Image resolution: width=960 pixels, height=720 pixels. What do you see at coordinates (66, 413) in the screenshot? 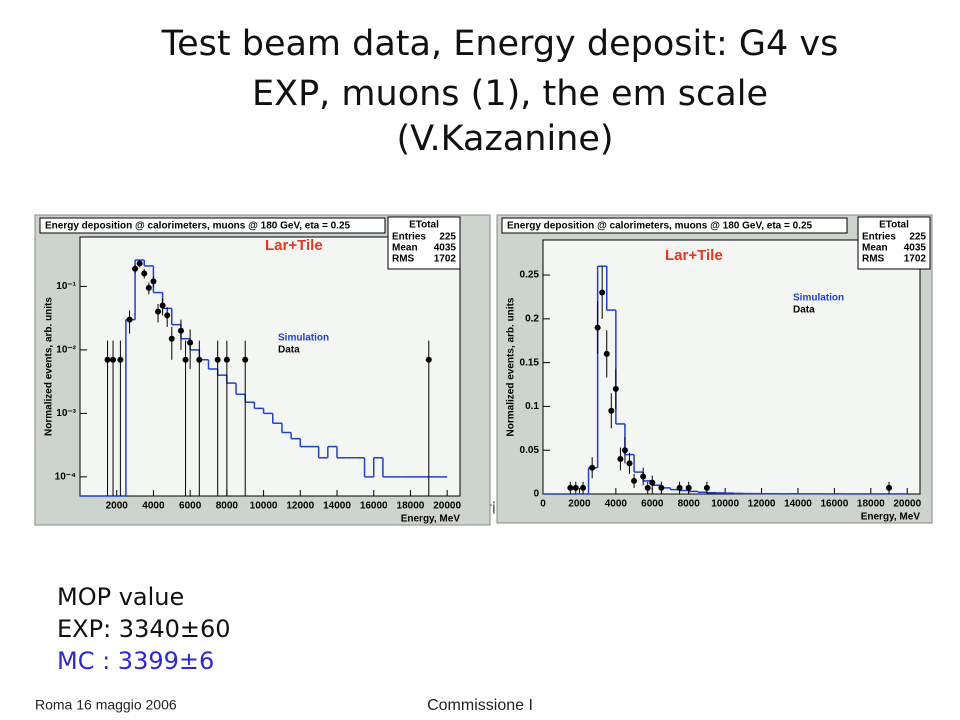
I see `y-tick-label: 10⁻³` at bounding box center [66, 413].